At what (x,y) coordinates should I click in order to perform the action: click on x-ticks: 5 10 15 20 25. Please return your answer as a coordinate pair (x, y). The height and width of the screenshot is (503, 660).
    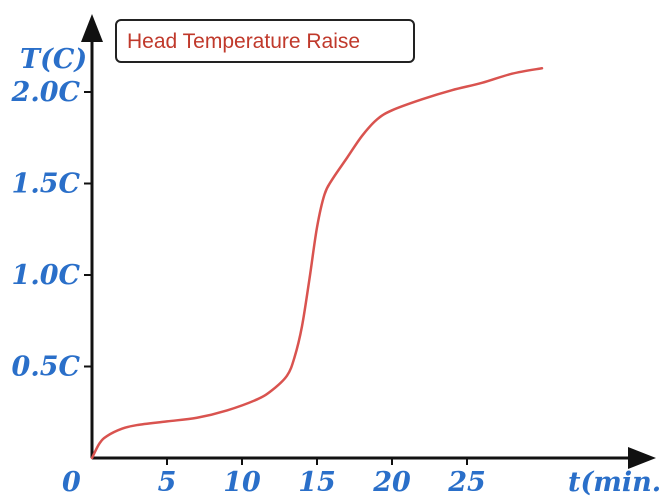
    Looking at the image, I should click on (322, 478).